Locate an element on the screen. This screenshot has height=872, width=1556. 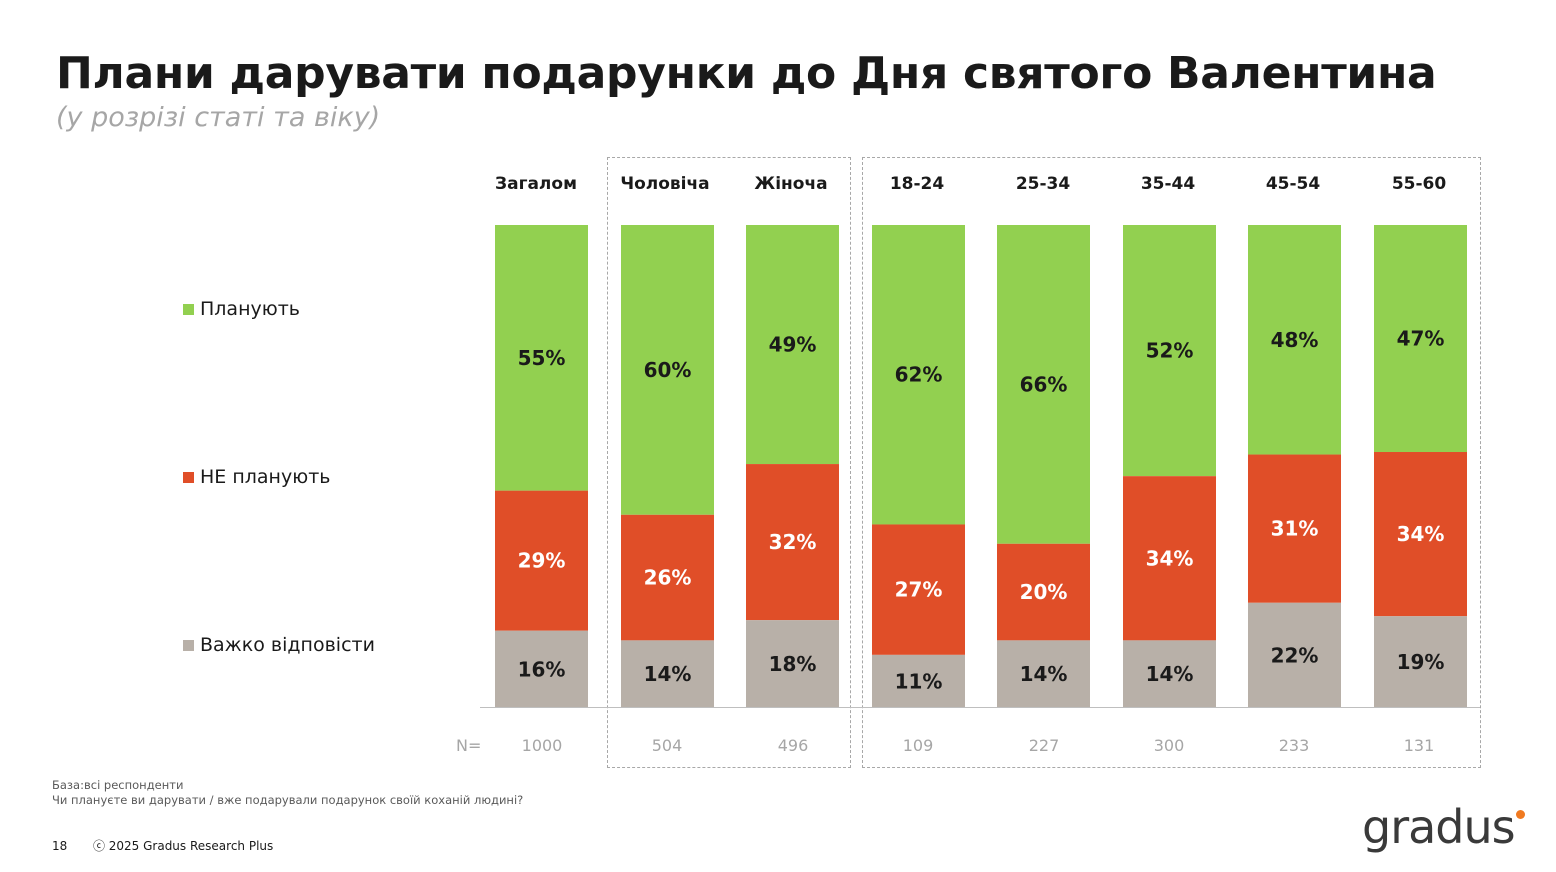
n-value: 1000 is located at coordinates (542, 745).